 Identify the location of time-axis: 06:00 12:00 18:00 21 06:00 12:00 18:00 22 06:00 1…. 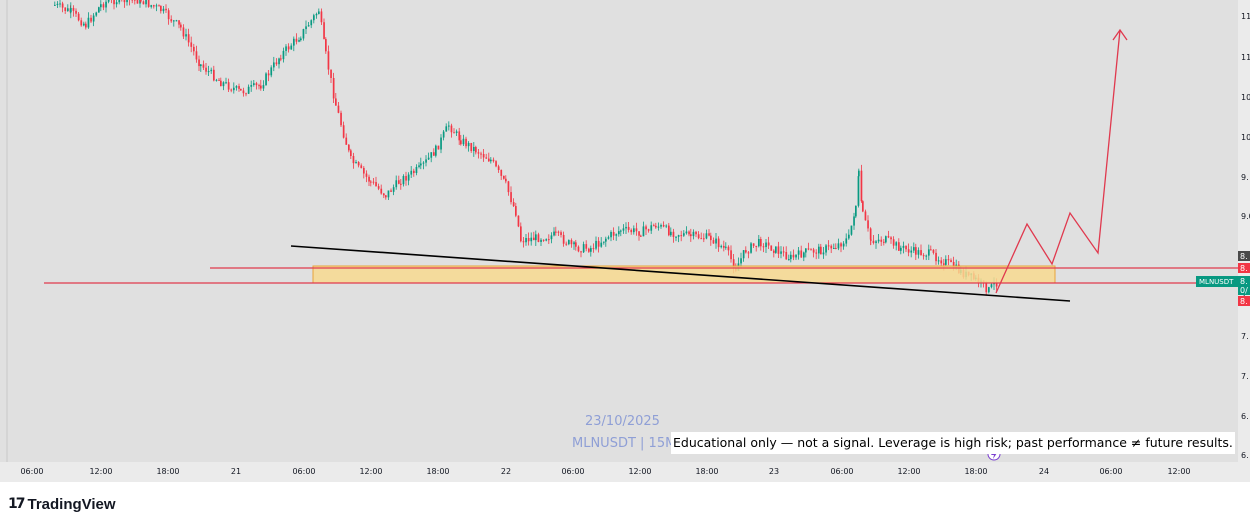
(605, 471).